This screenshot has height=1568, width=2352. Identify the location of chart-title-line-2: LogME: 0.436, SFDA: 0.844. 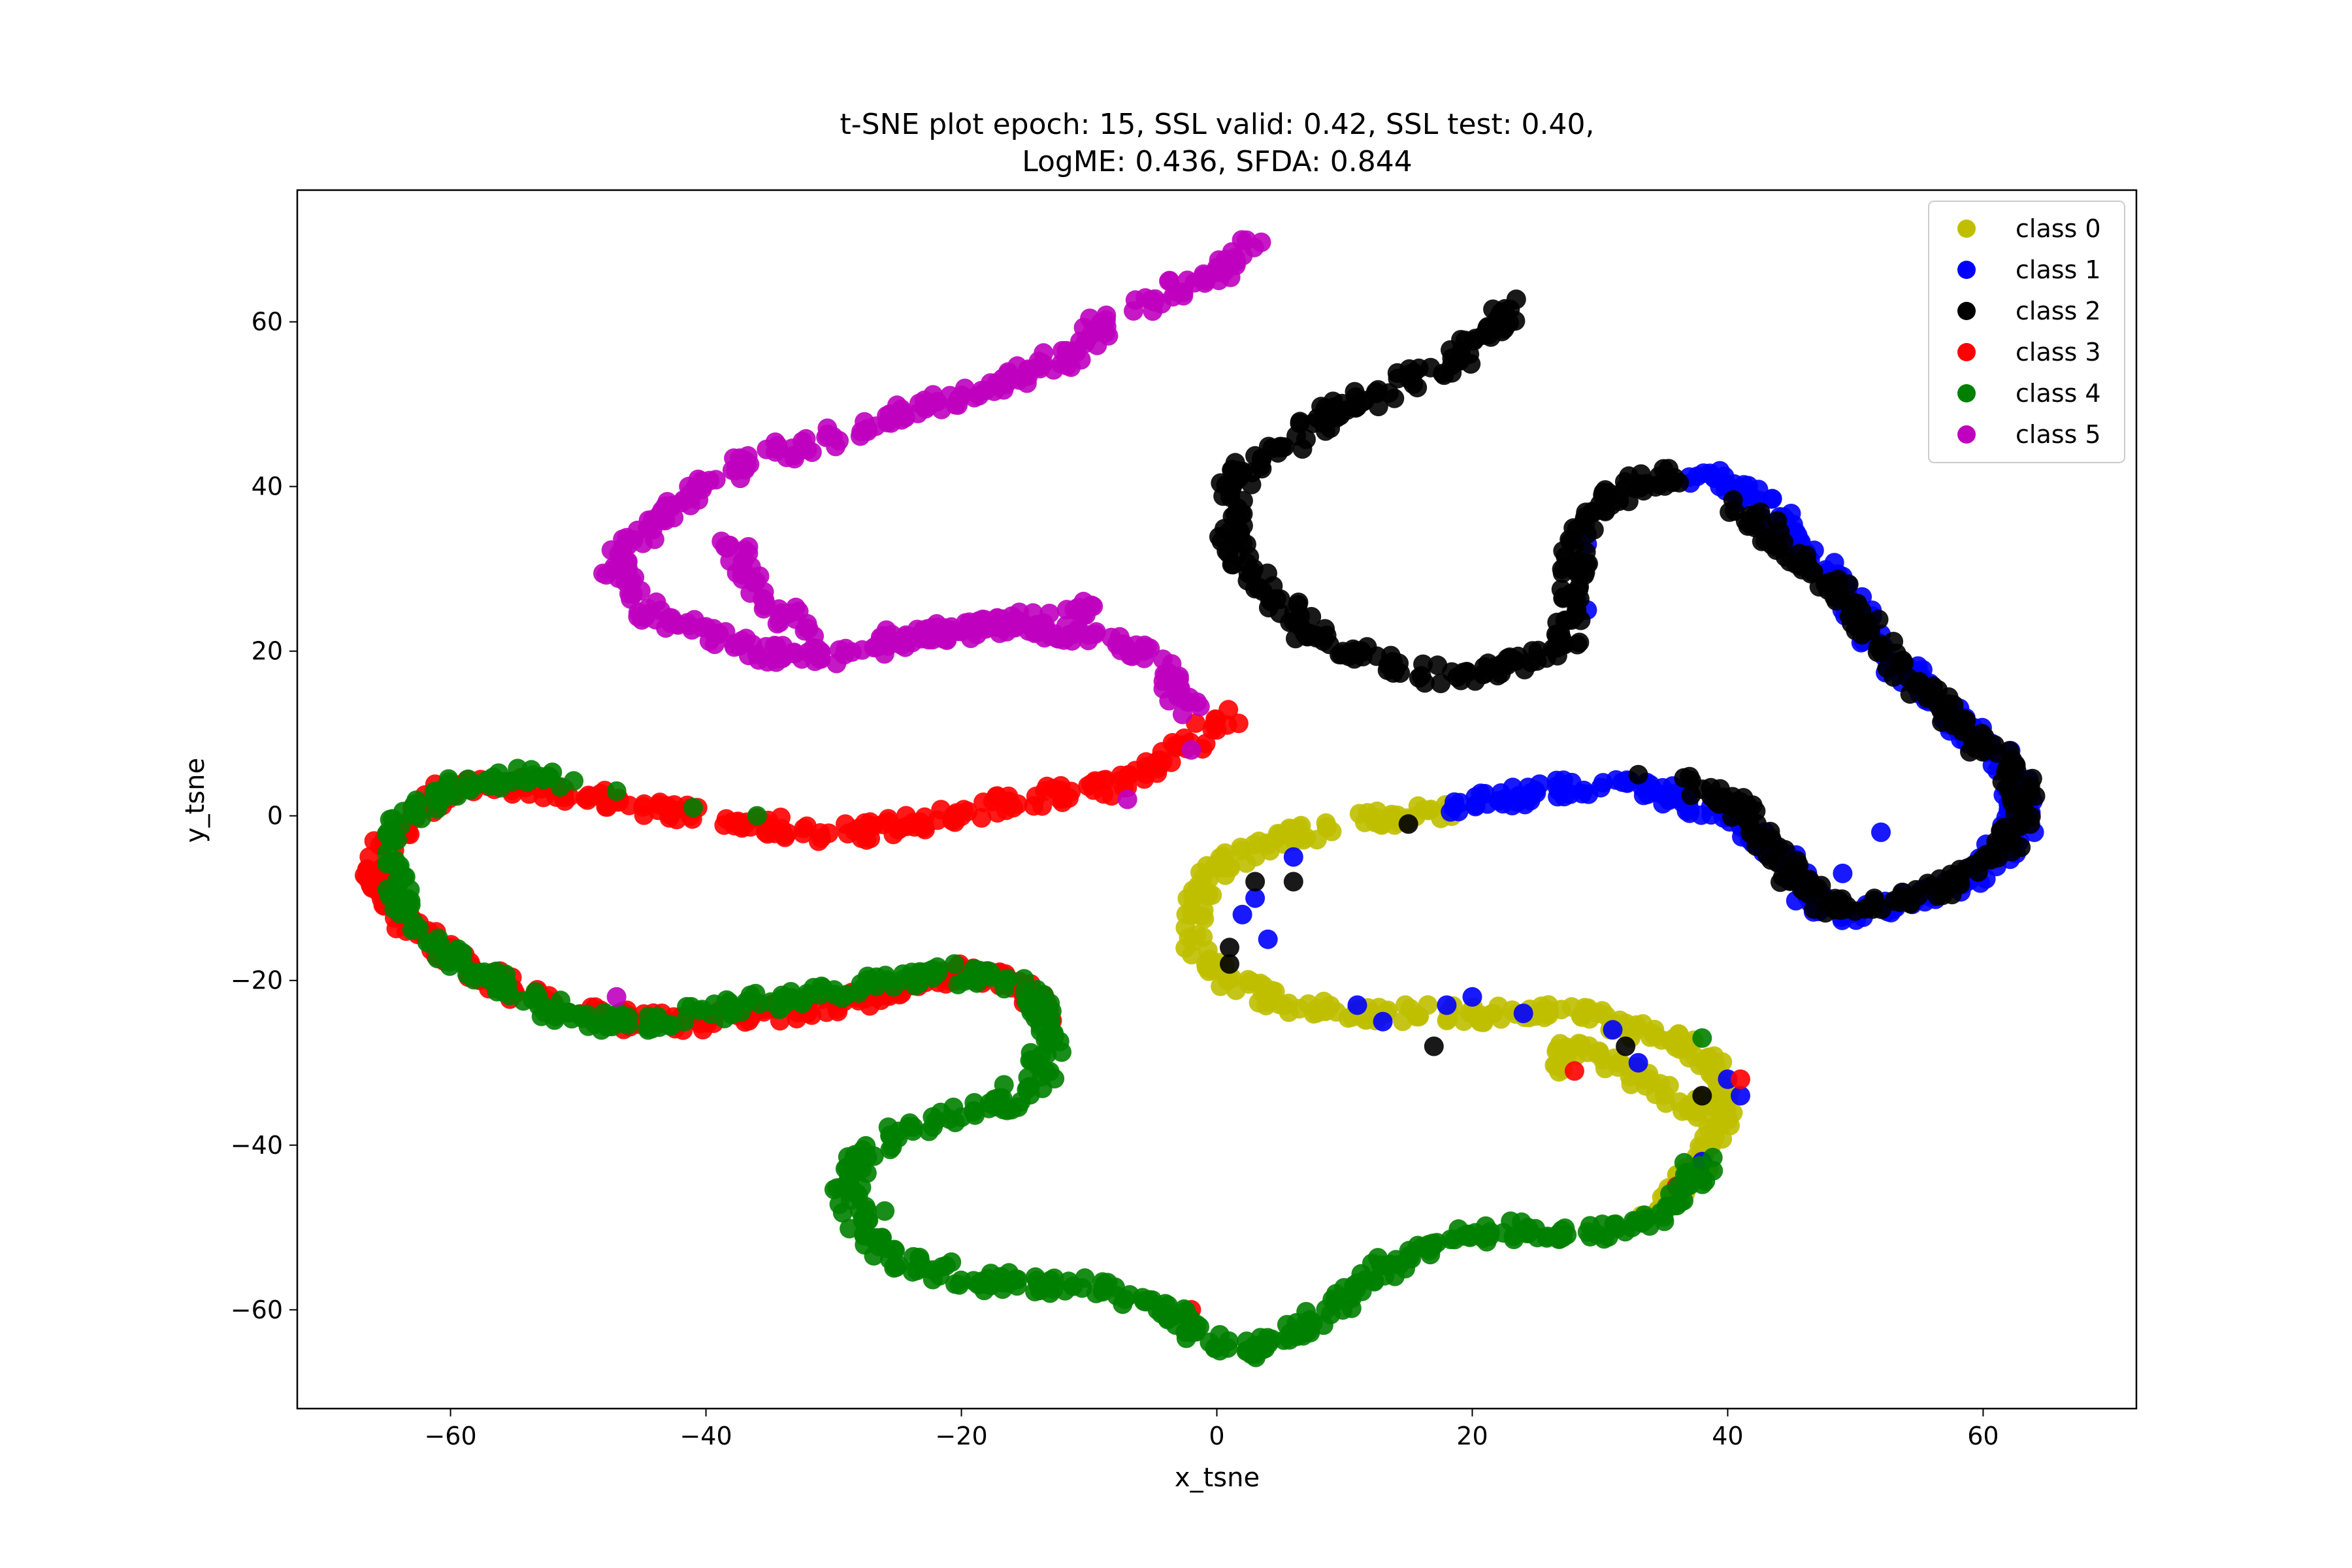
(1217, 161).